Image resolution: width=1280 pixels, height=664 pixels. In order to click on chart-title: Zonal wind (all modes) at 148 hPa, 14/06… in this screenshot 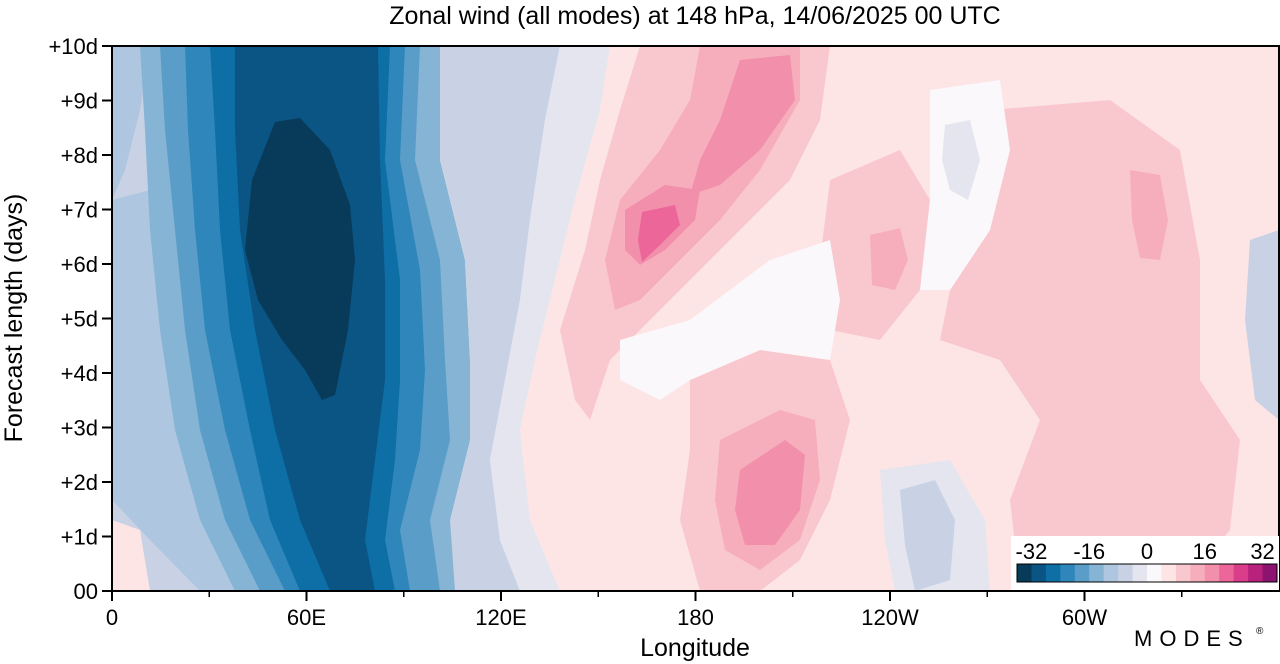, I will do `click(694, 16)`.